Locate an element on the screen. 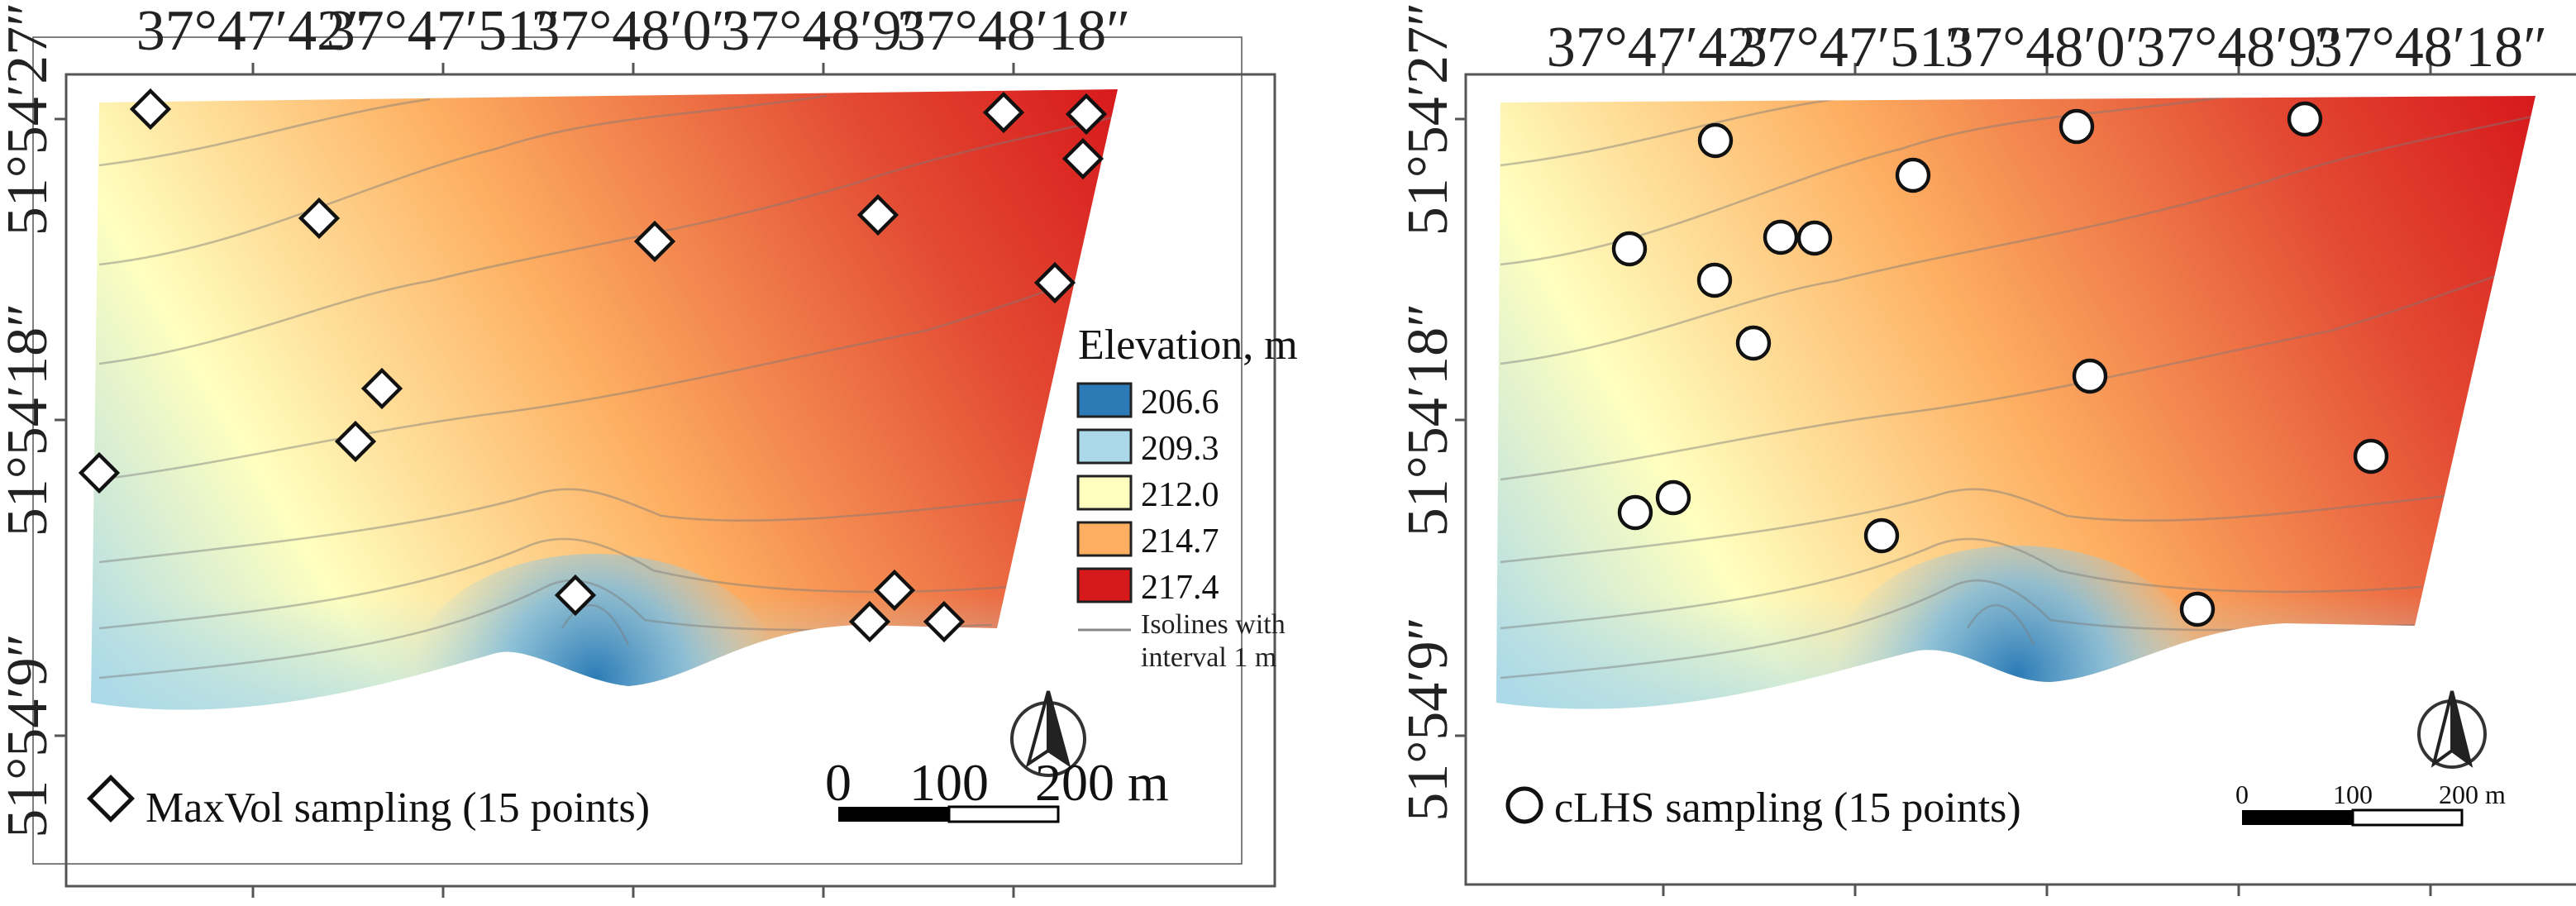 The height and width of the screenshot is (906, 2576). legend-label: 209.3 is located at coordinates (1180, 449).